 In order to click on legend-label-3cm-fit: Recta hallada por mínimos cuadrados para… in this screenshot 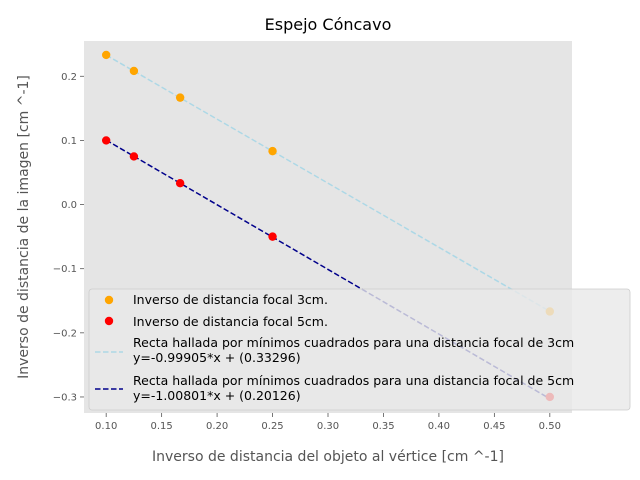, I will do `click(353, 350)`.